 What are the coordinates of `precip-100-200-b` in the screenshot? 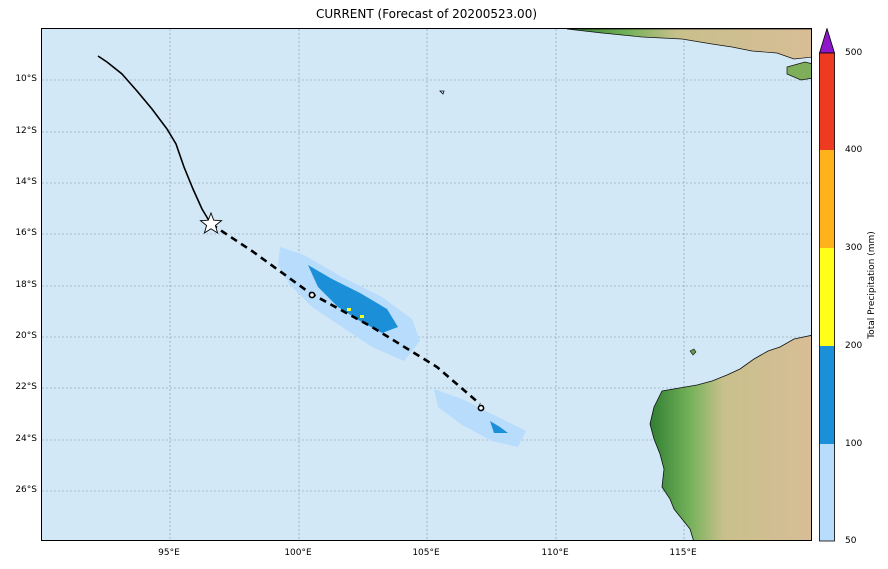 It's located at (499, 427).